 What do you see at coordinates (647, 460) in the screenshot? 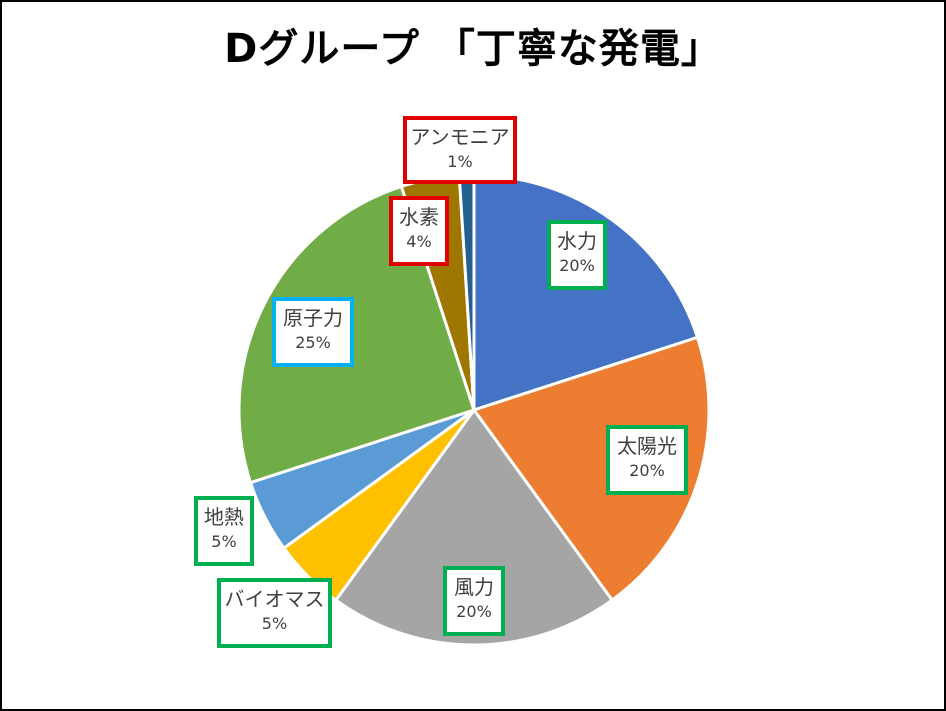
I see `data-label-solar: 太陽光 20%` at bounding box center [647, 460].